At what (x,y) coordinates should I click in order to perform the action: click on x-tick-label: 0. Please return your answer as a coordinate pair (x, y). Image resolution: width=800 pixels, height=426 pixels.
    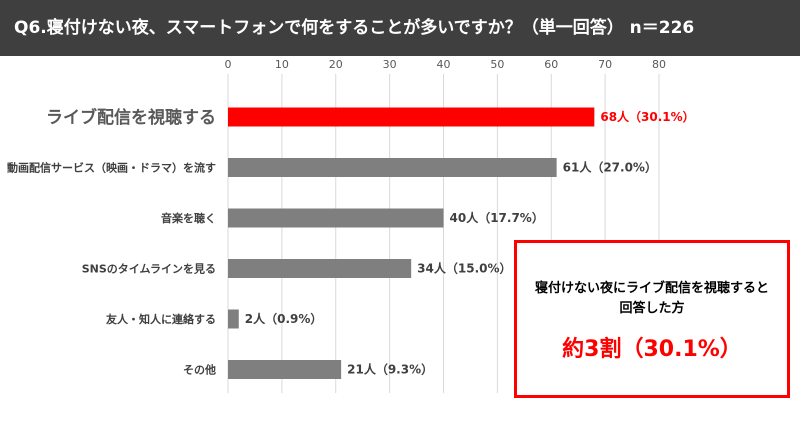
    Looking at the image, I should click on (228, 64).